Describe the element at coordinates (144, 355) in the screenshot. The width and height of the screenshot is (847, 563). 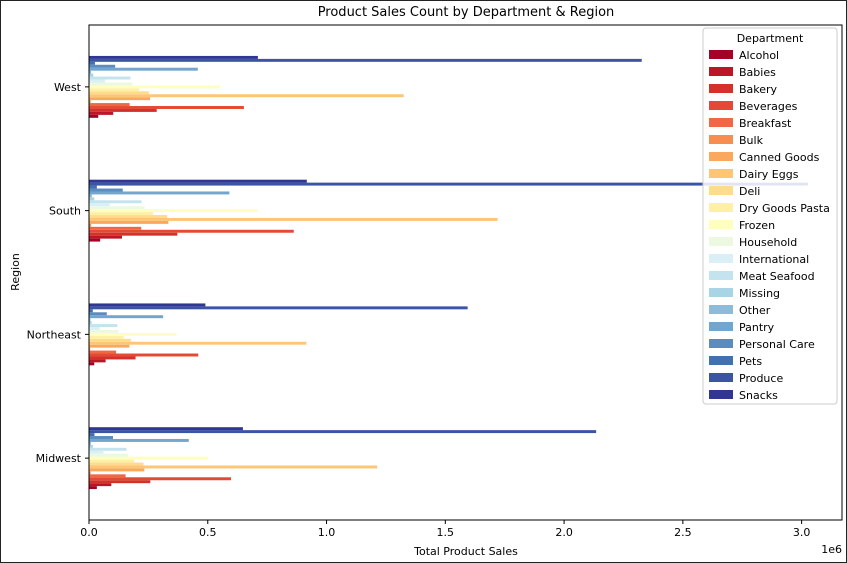
I see `bar-northeast-beverages` at that location.